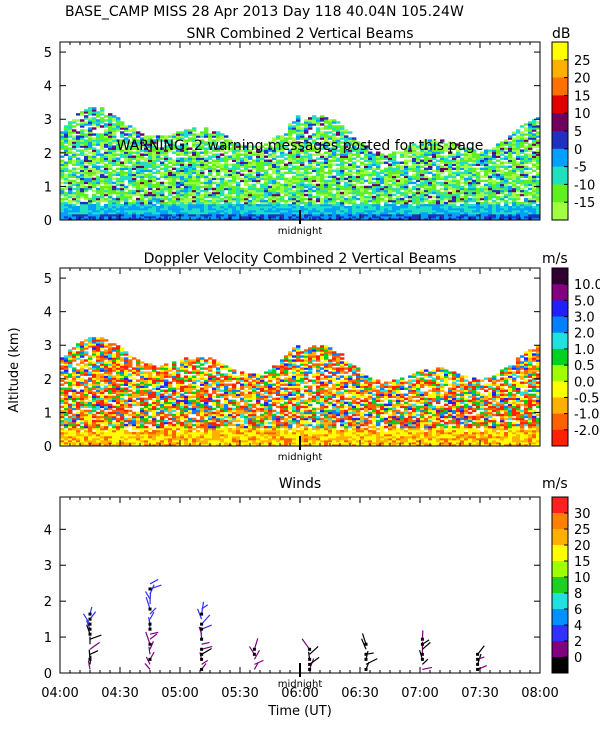 This screenshot has width=600, height=750. I want to click on x-tick-label: 07:30, so click(479, 693).